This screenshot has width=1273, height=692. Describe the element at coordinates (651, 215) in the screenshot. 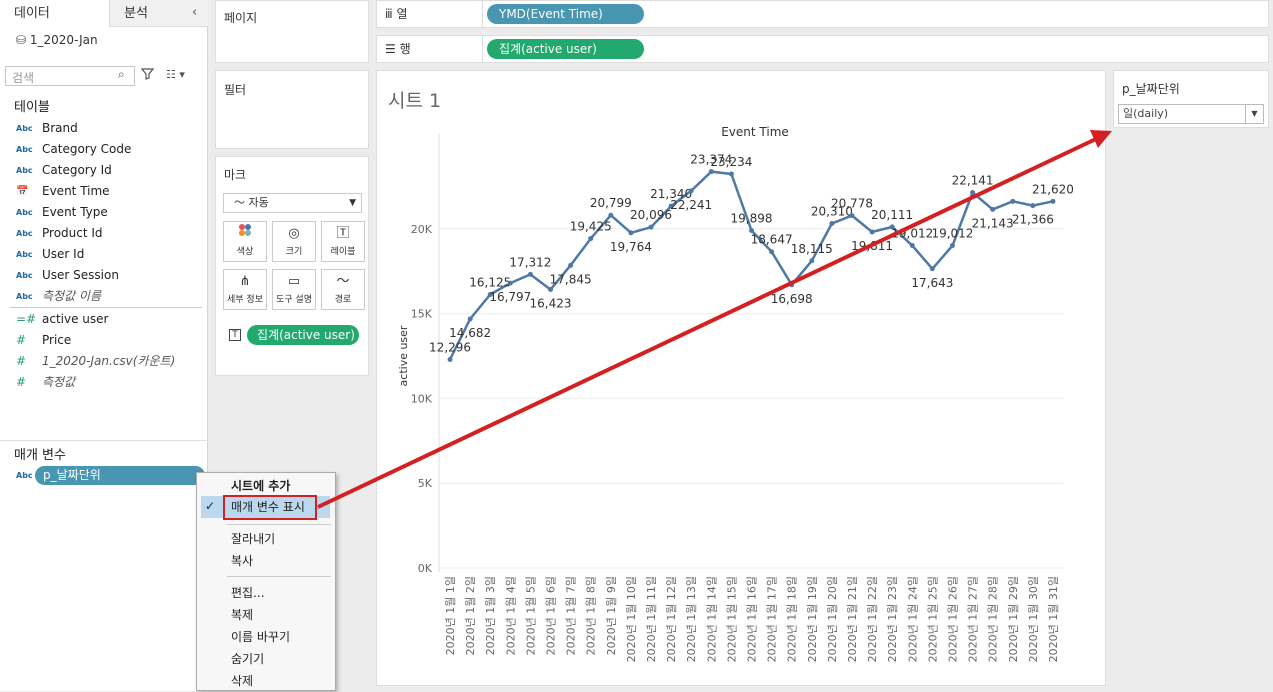

I see `data-label: 20,096` at that location.